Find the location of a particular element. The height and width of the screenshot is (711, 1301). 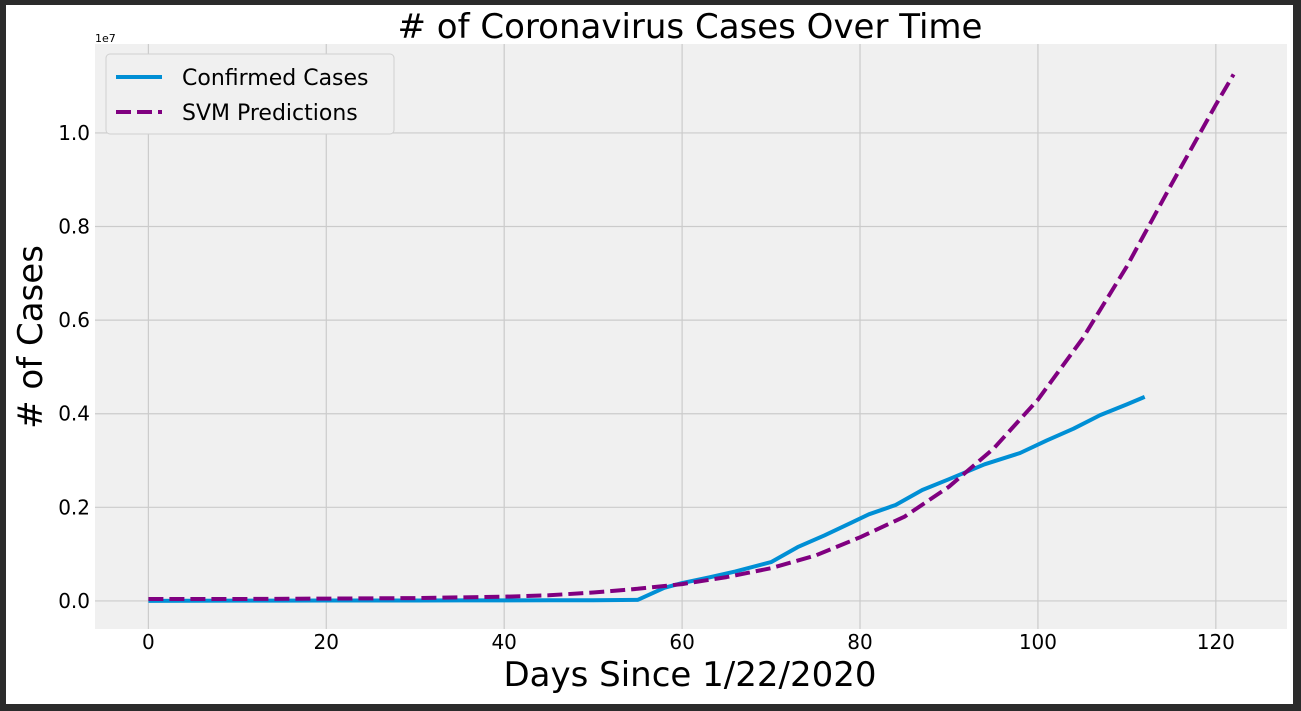

y-tick-label: 0.0 is located at coordinates (74, 601).